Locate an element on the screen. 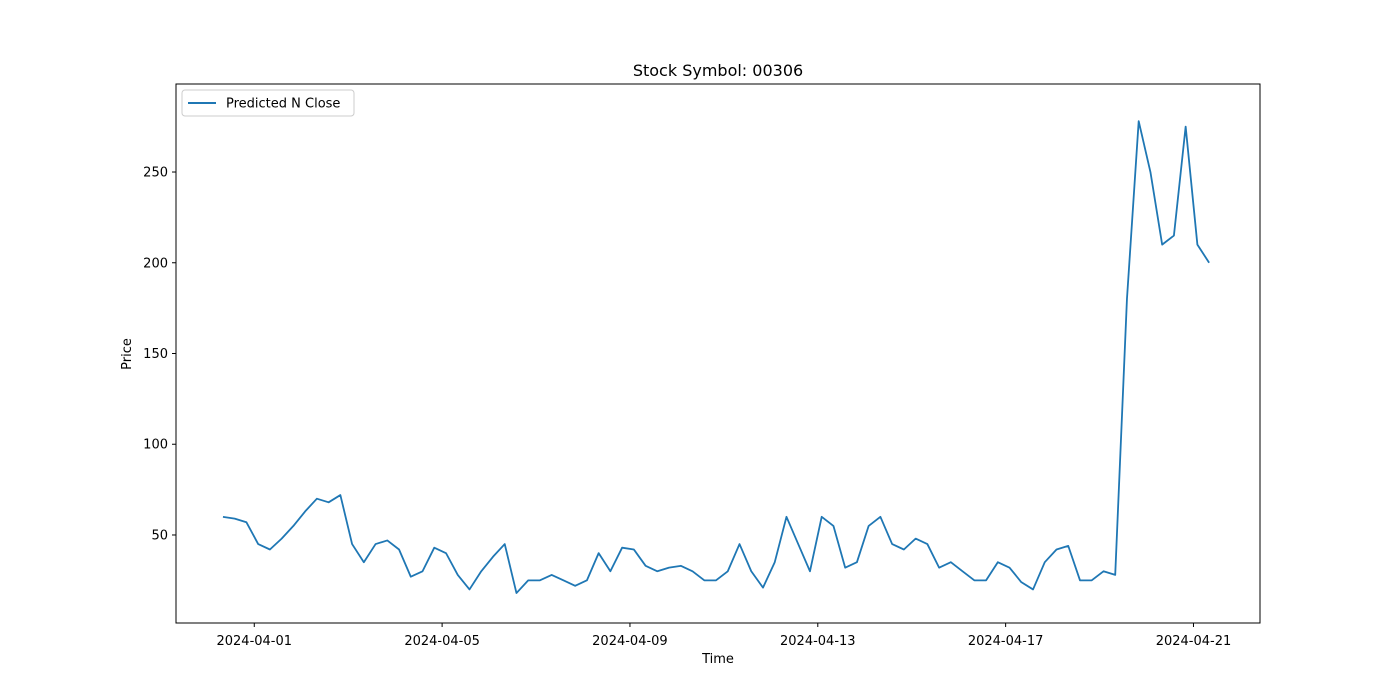 This screenshot has height=700, width=1400. y-tick-label: 200 is located at coordinates (155, 263).